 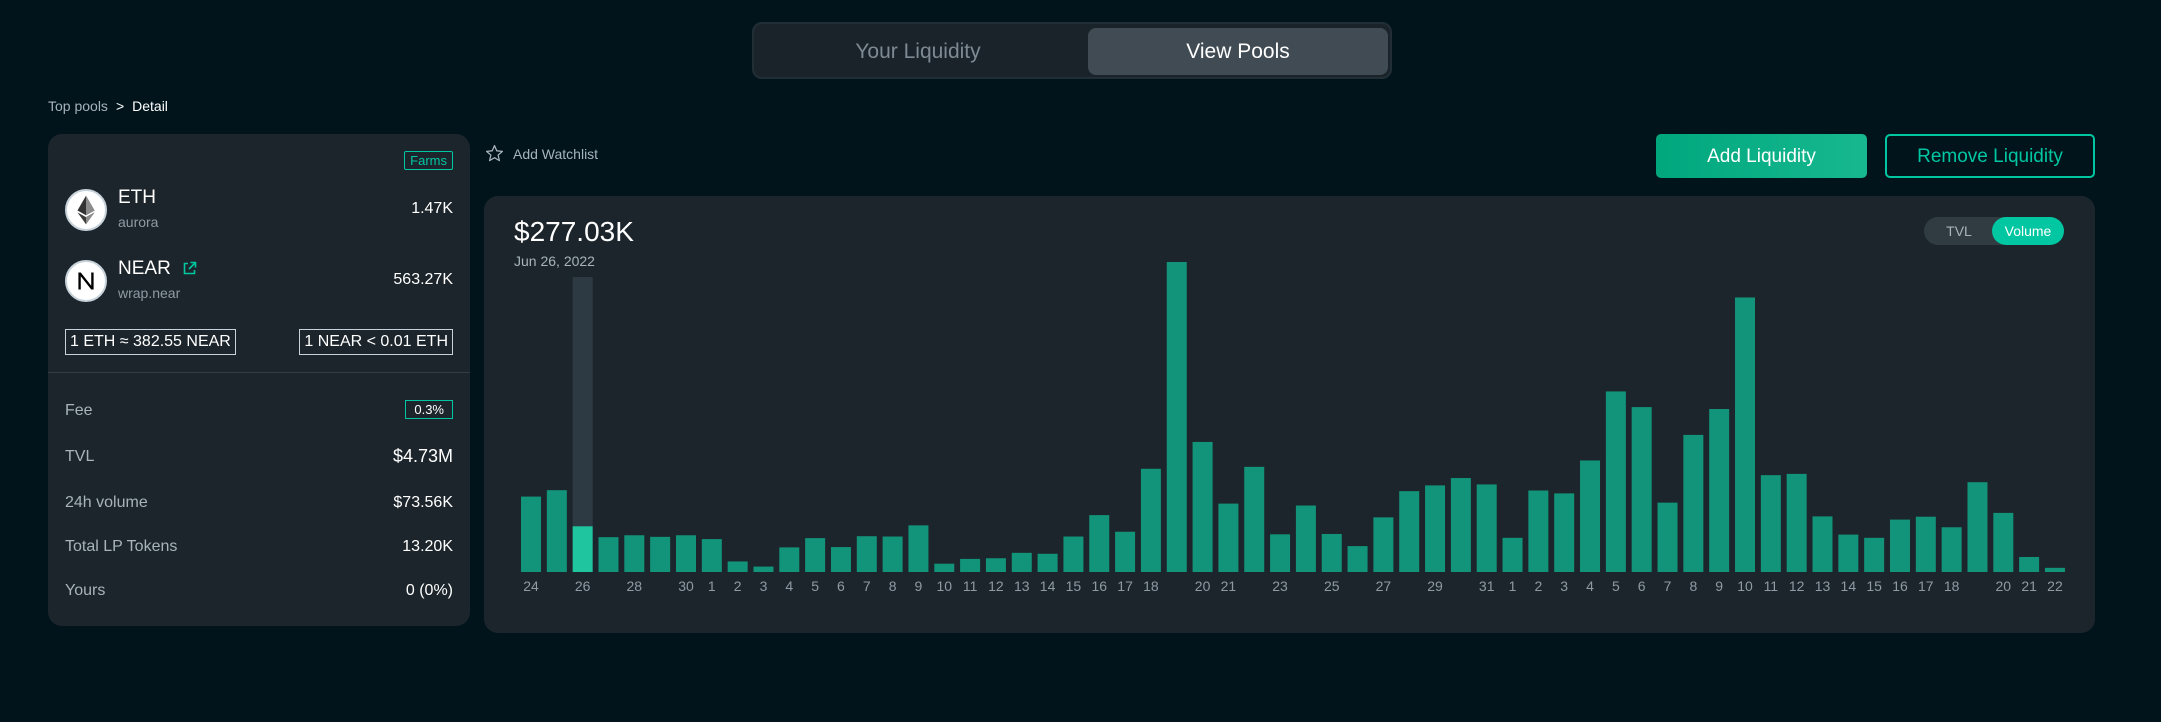 I want to click on farms-badge: Farms, so click(x=428, y=160).